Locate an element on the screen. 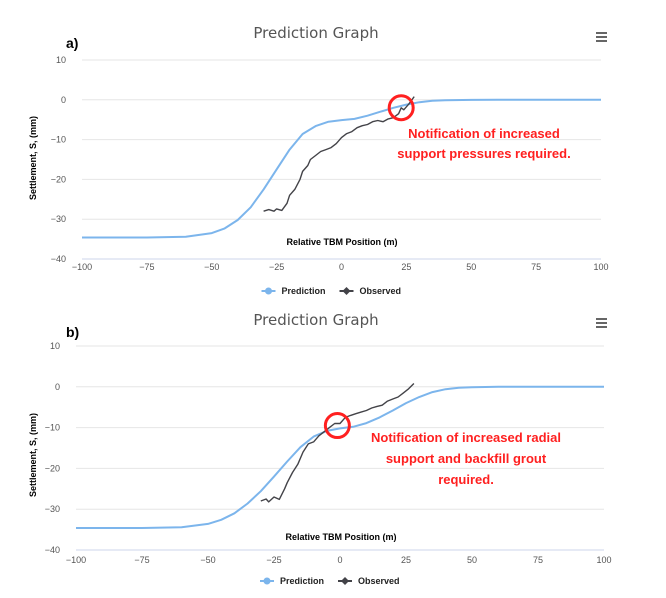 Image resolution: width=666 pixels, height=598 pixels. annotation-text: Notification of increased is located at coordinates (484, 133).